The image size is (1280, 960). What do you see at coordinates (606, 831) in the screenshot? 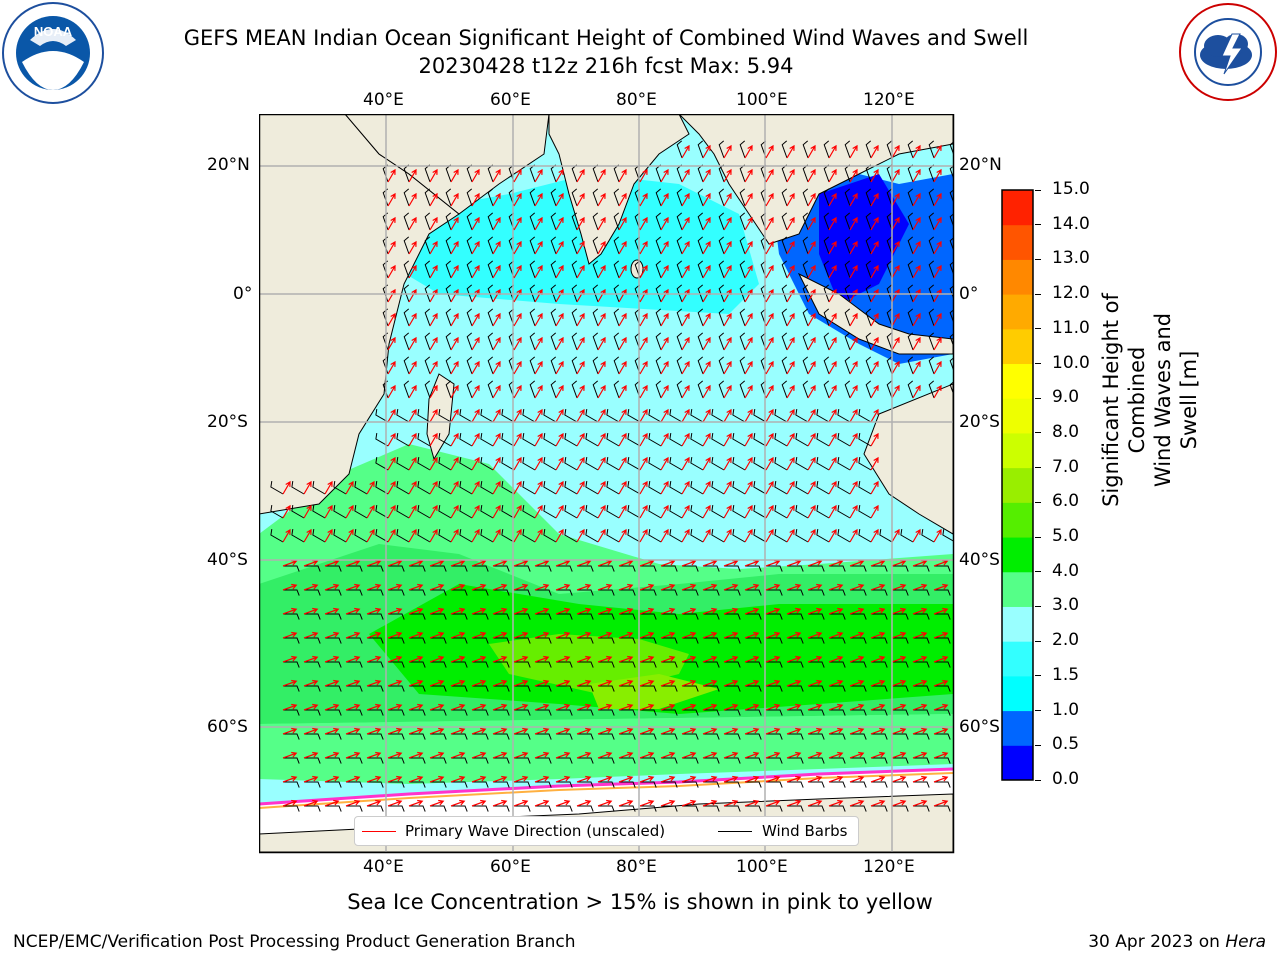
I see `map-legend` at bounding box center [606, 831].